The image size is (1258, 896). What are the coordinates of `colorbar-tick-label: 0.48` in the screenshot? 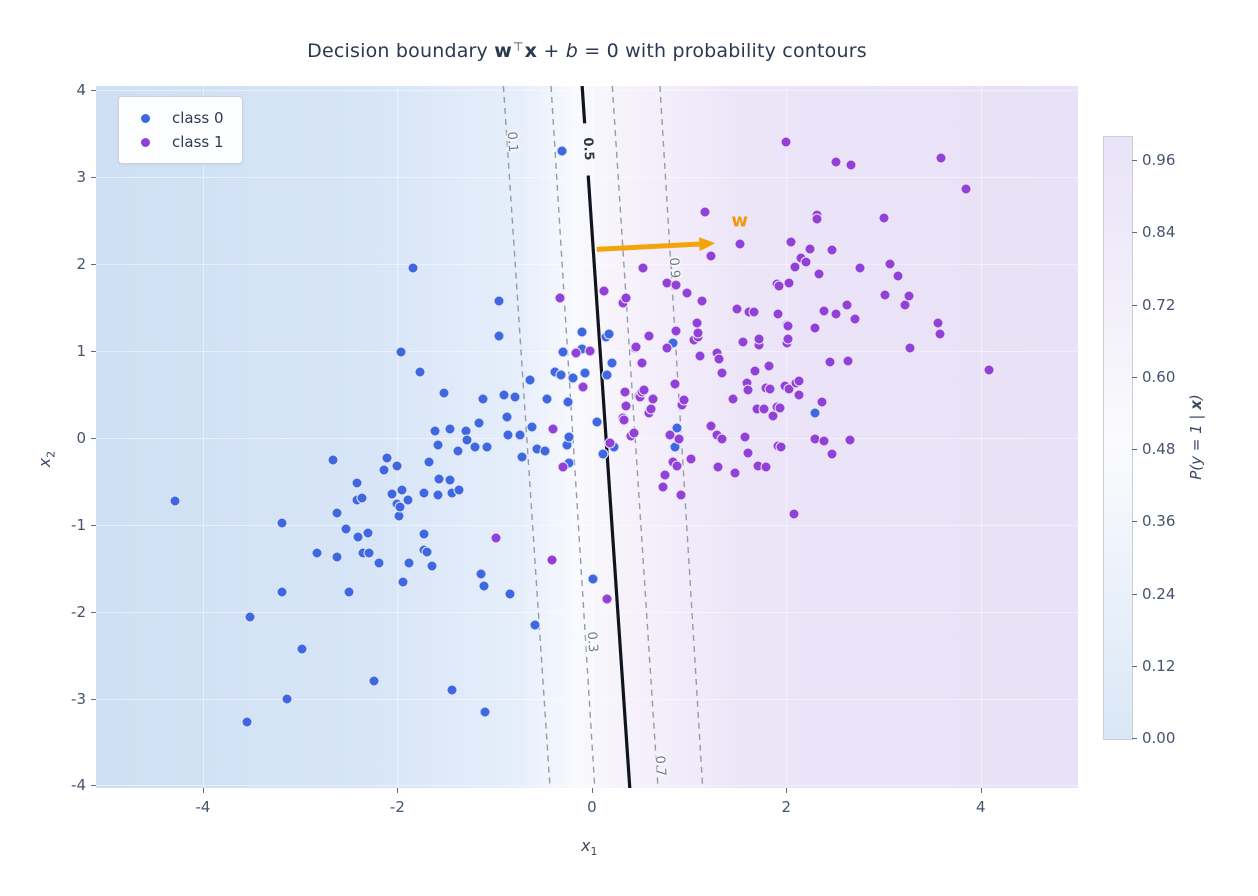 It's located at (1159, 449).